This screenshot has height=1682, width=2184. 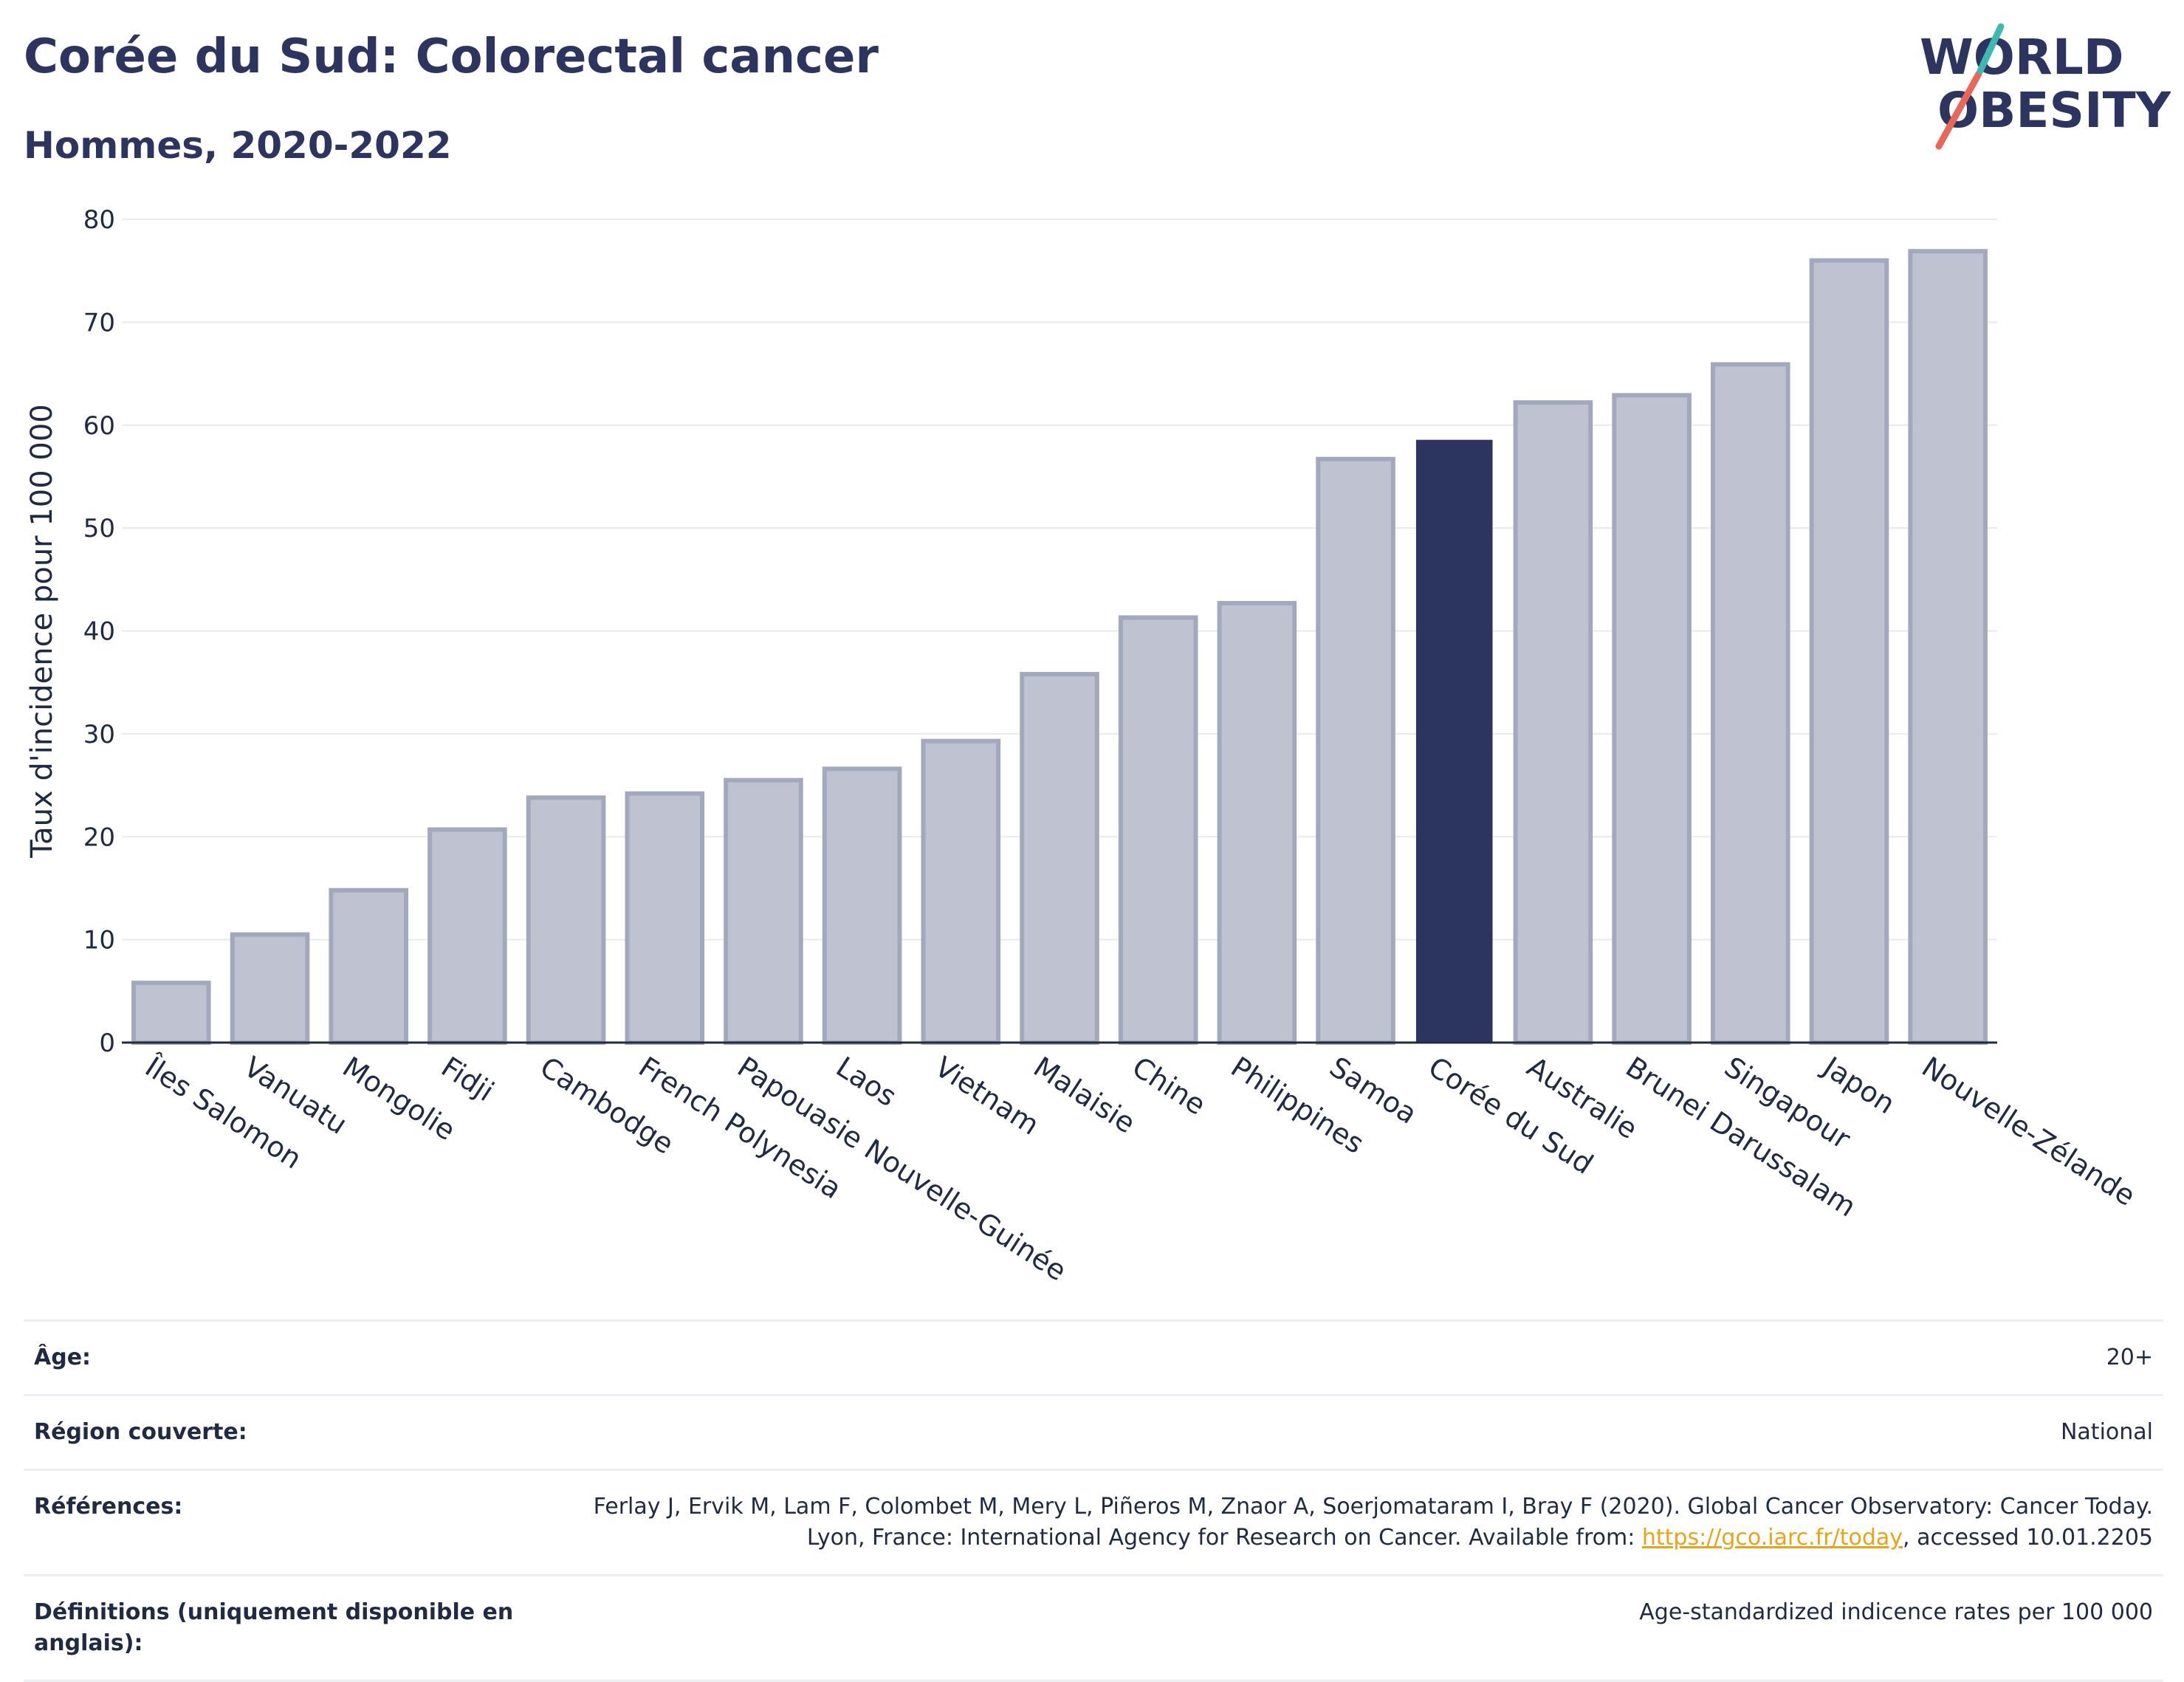 What do you see at coordinates (109, 1507) in the screenshot?
I see `meta-key-references: Références:` at bounding box center [109, 1507].